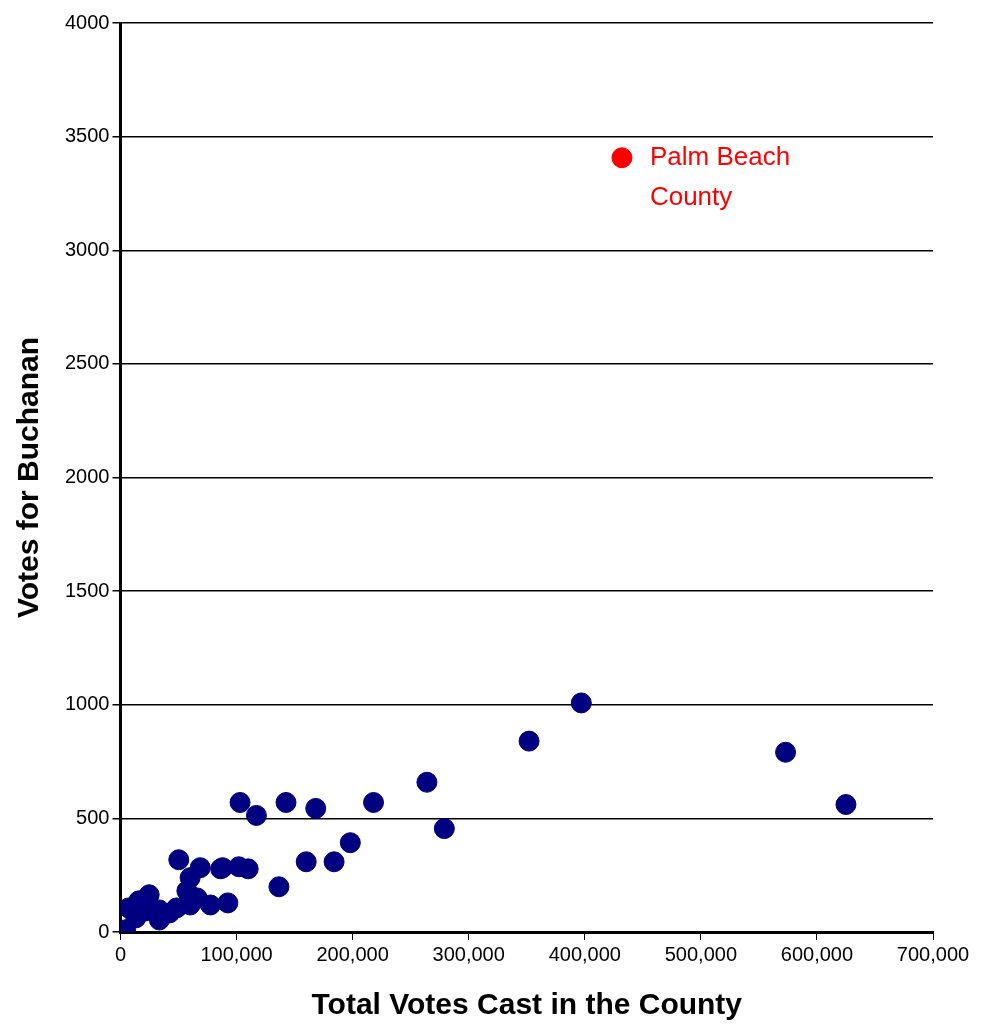  What do you see at coordinates (352, 953) in the screenshot?
I see `x-tick-label: 200,000` at bounding box center [352, 953].